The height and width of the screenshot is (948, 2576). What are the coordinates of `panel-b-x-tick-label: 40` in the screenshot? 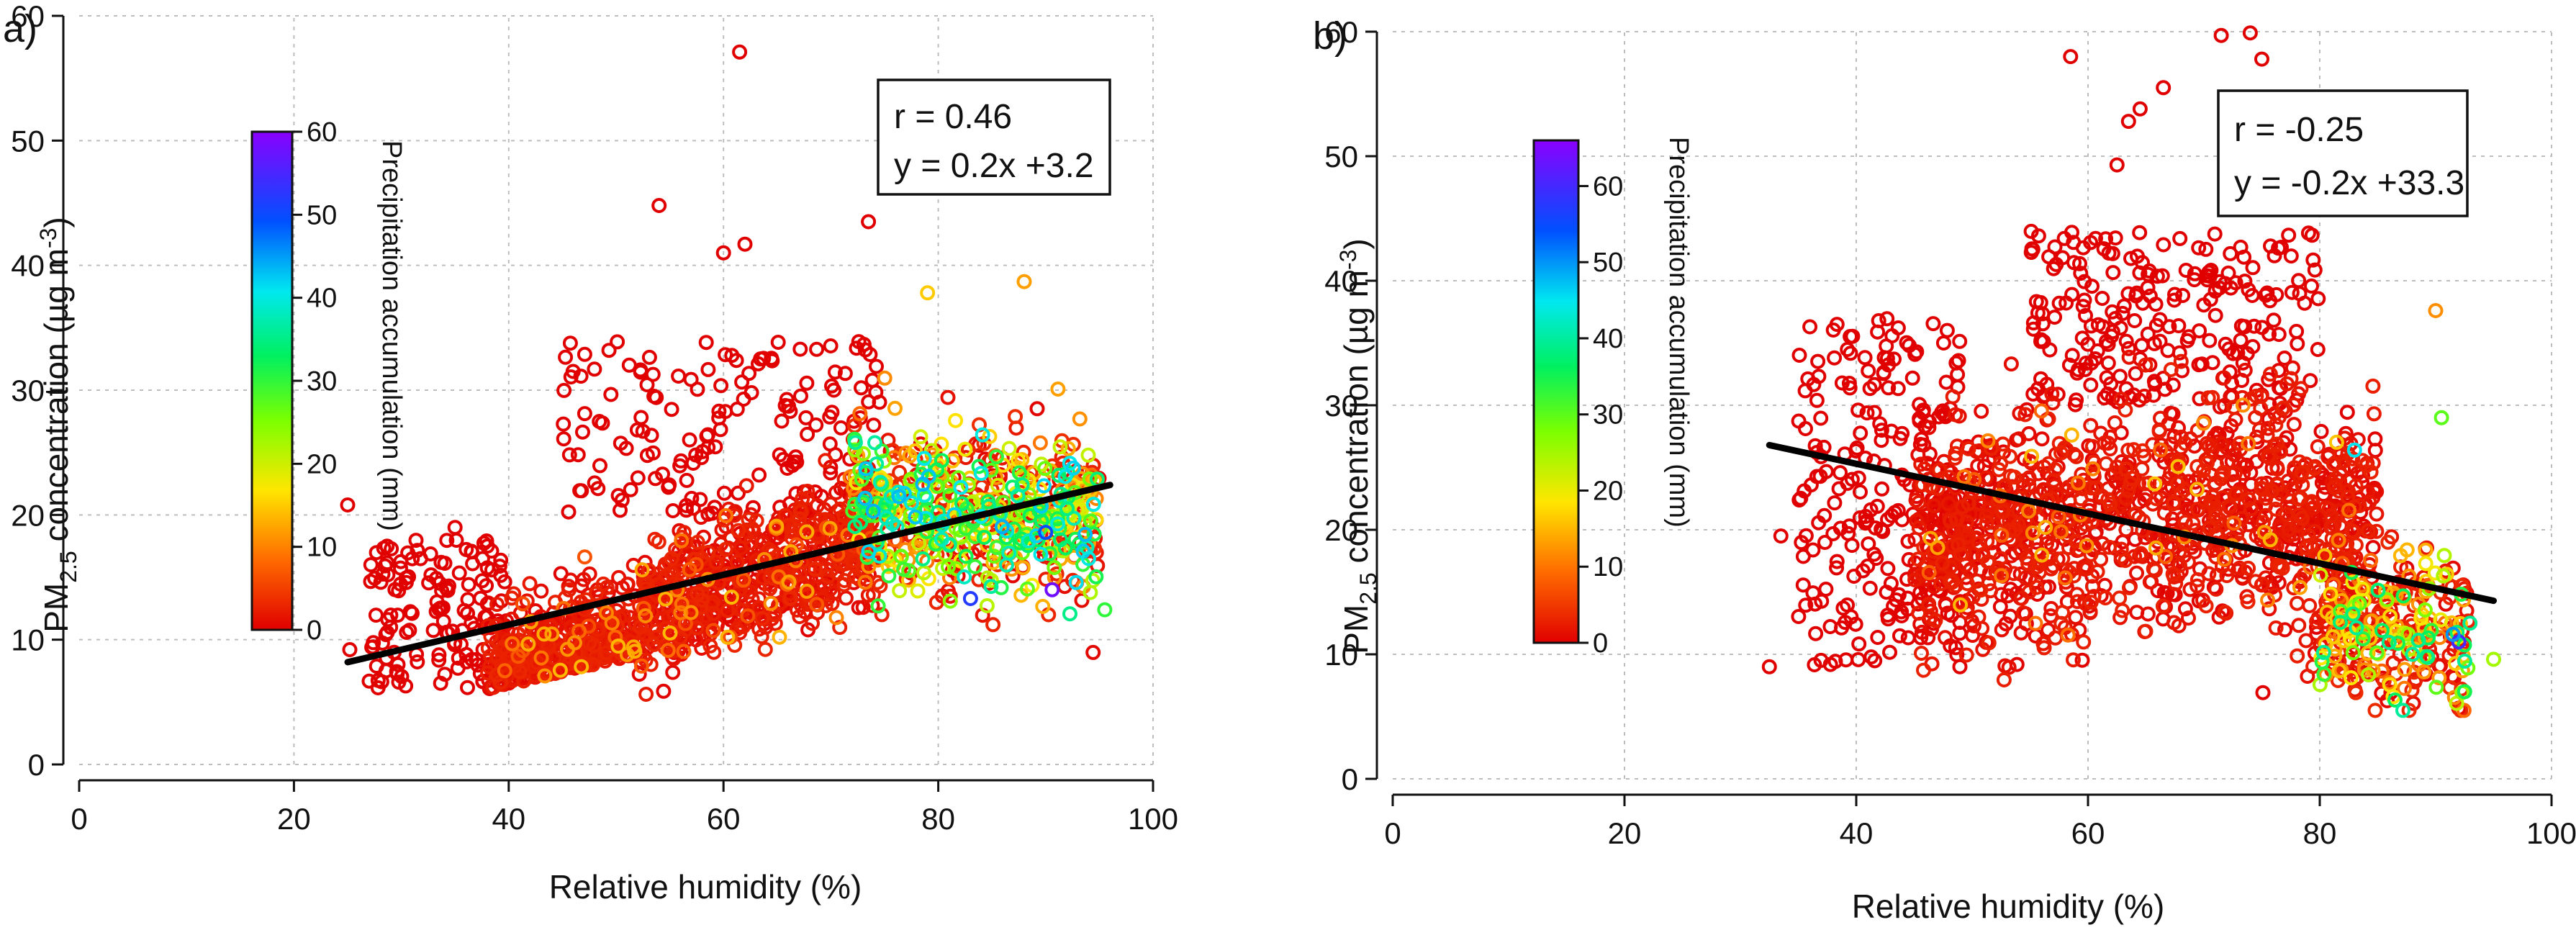 It's located at (1857, 833).